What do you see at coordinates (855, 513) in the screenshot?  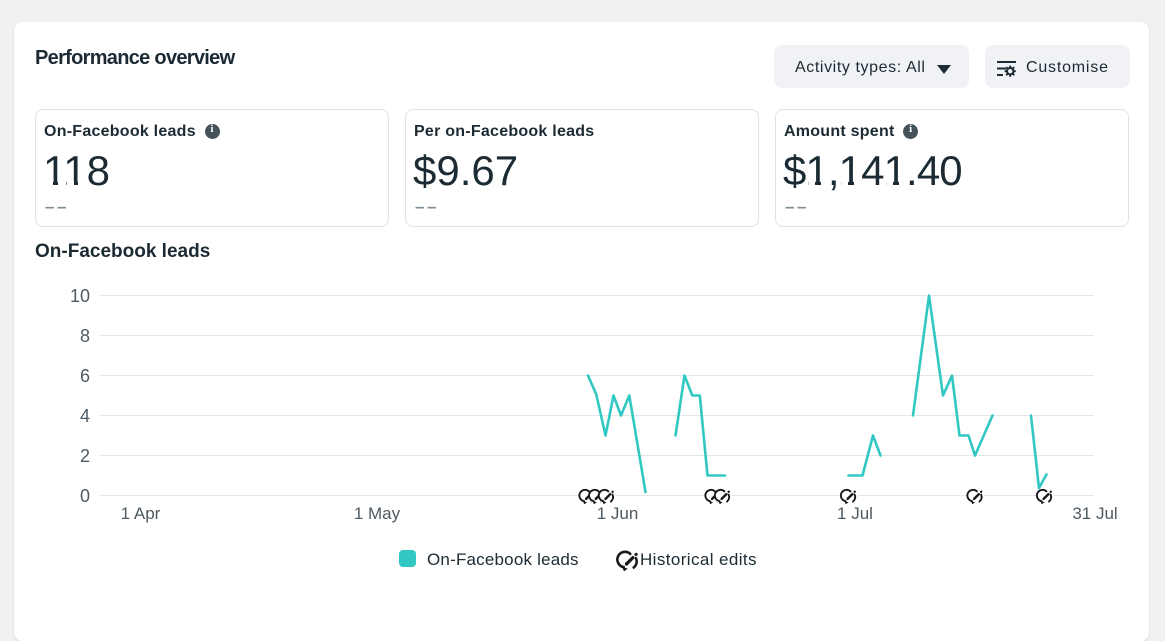 I see `svg-text: 1 Jul` at bounding box center [855, 513].